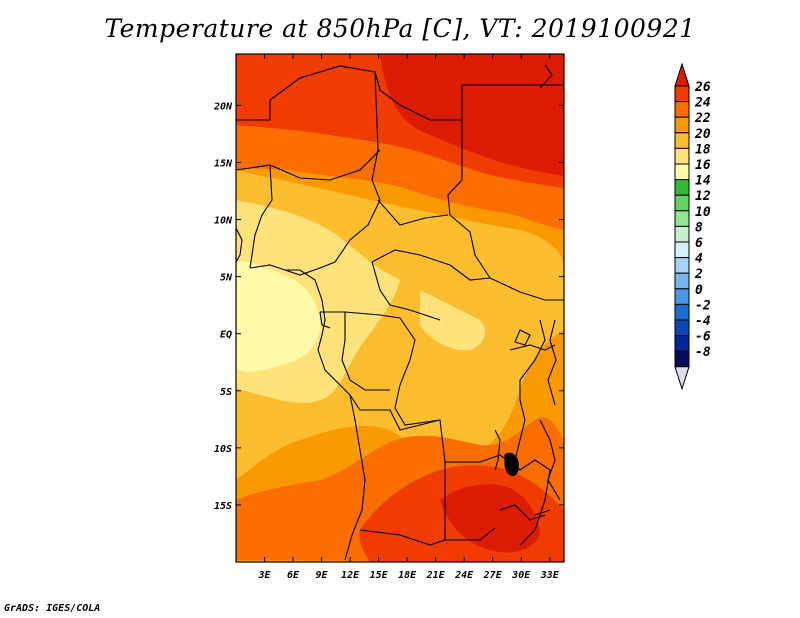 This screenshot has height=618, width=800. Describe the element at coordinates (702, 103) in the screenshot. I see `colorbar-label: 24` at that location.